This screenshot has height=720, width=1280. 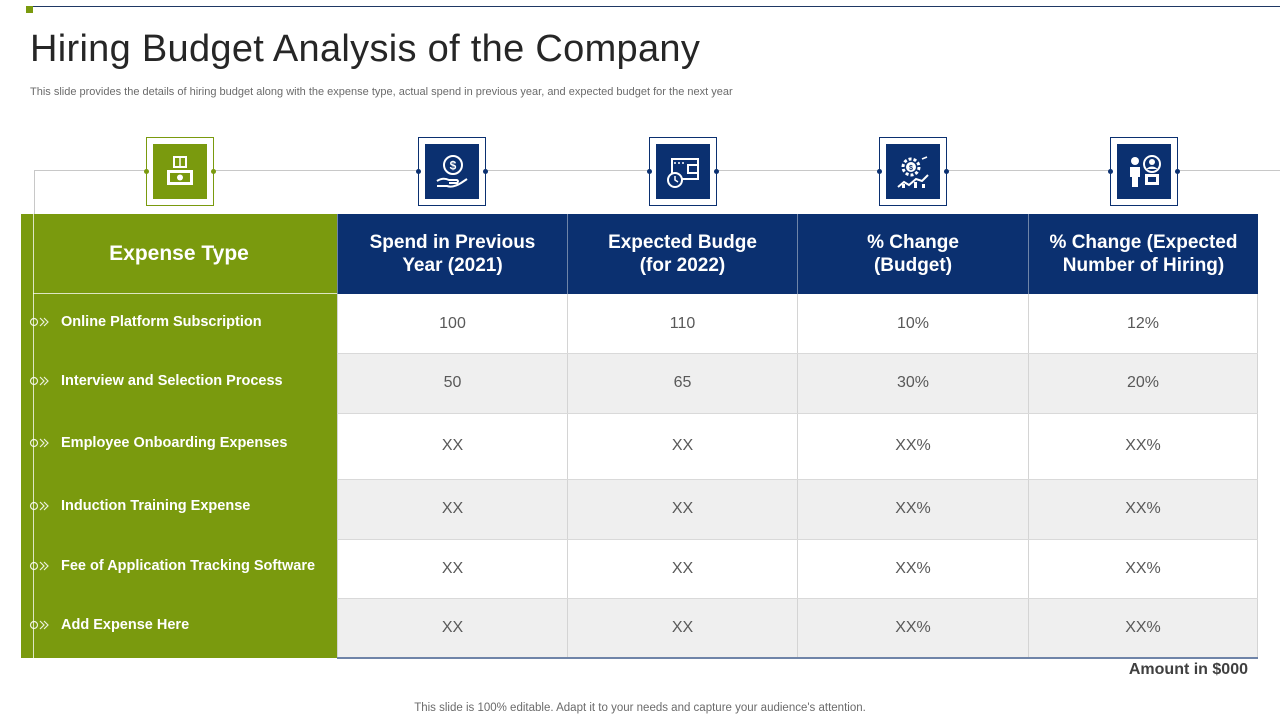 What do you see at coordinates (125, 624) in the screenshot?
I see `expense-row-text: Add Expense Here` at bounding box center [125, 624].